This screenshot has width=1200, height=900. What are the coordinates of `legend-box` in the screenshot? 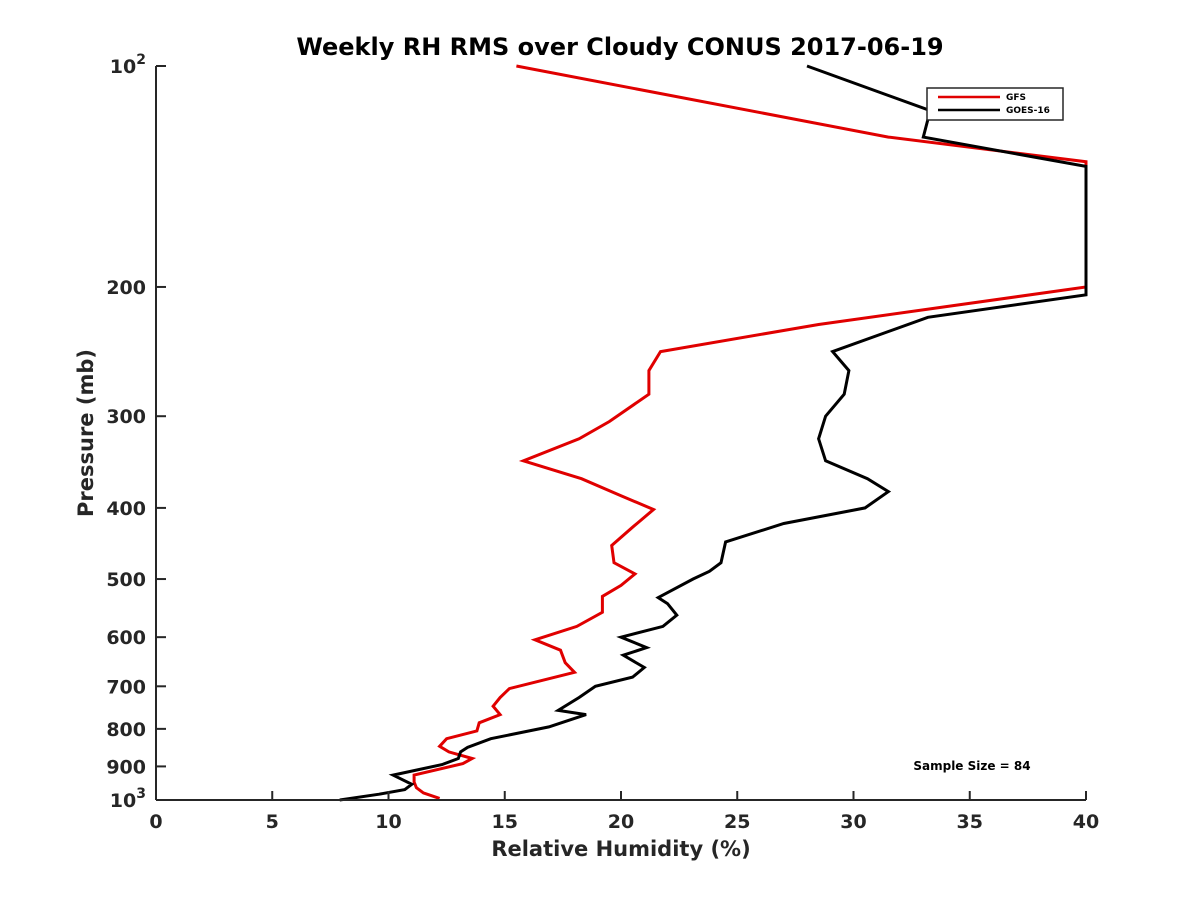 It's located at (995, 104).